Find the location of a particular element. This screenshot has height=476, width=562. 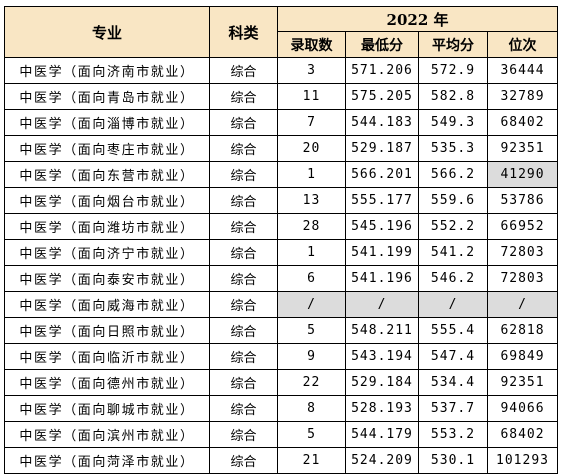

header-avg-score: 平均分 is located at coordinates (453, 44).